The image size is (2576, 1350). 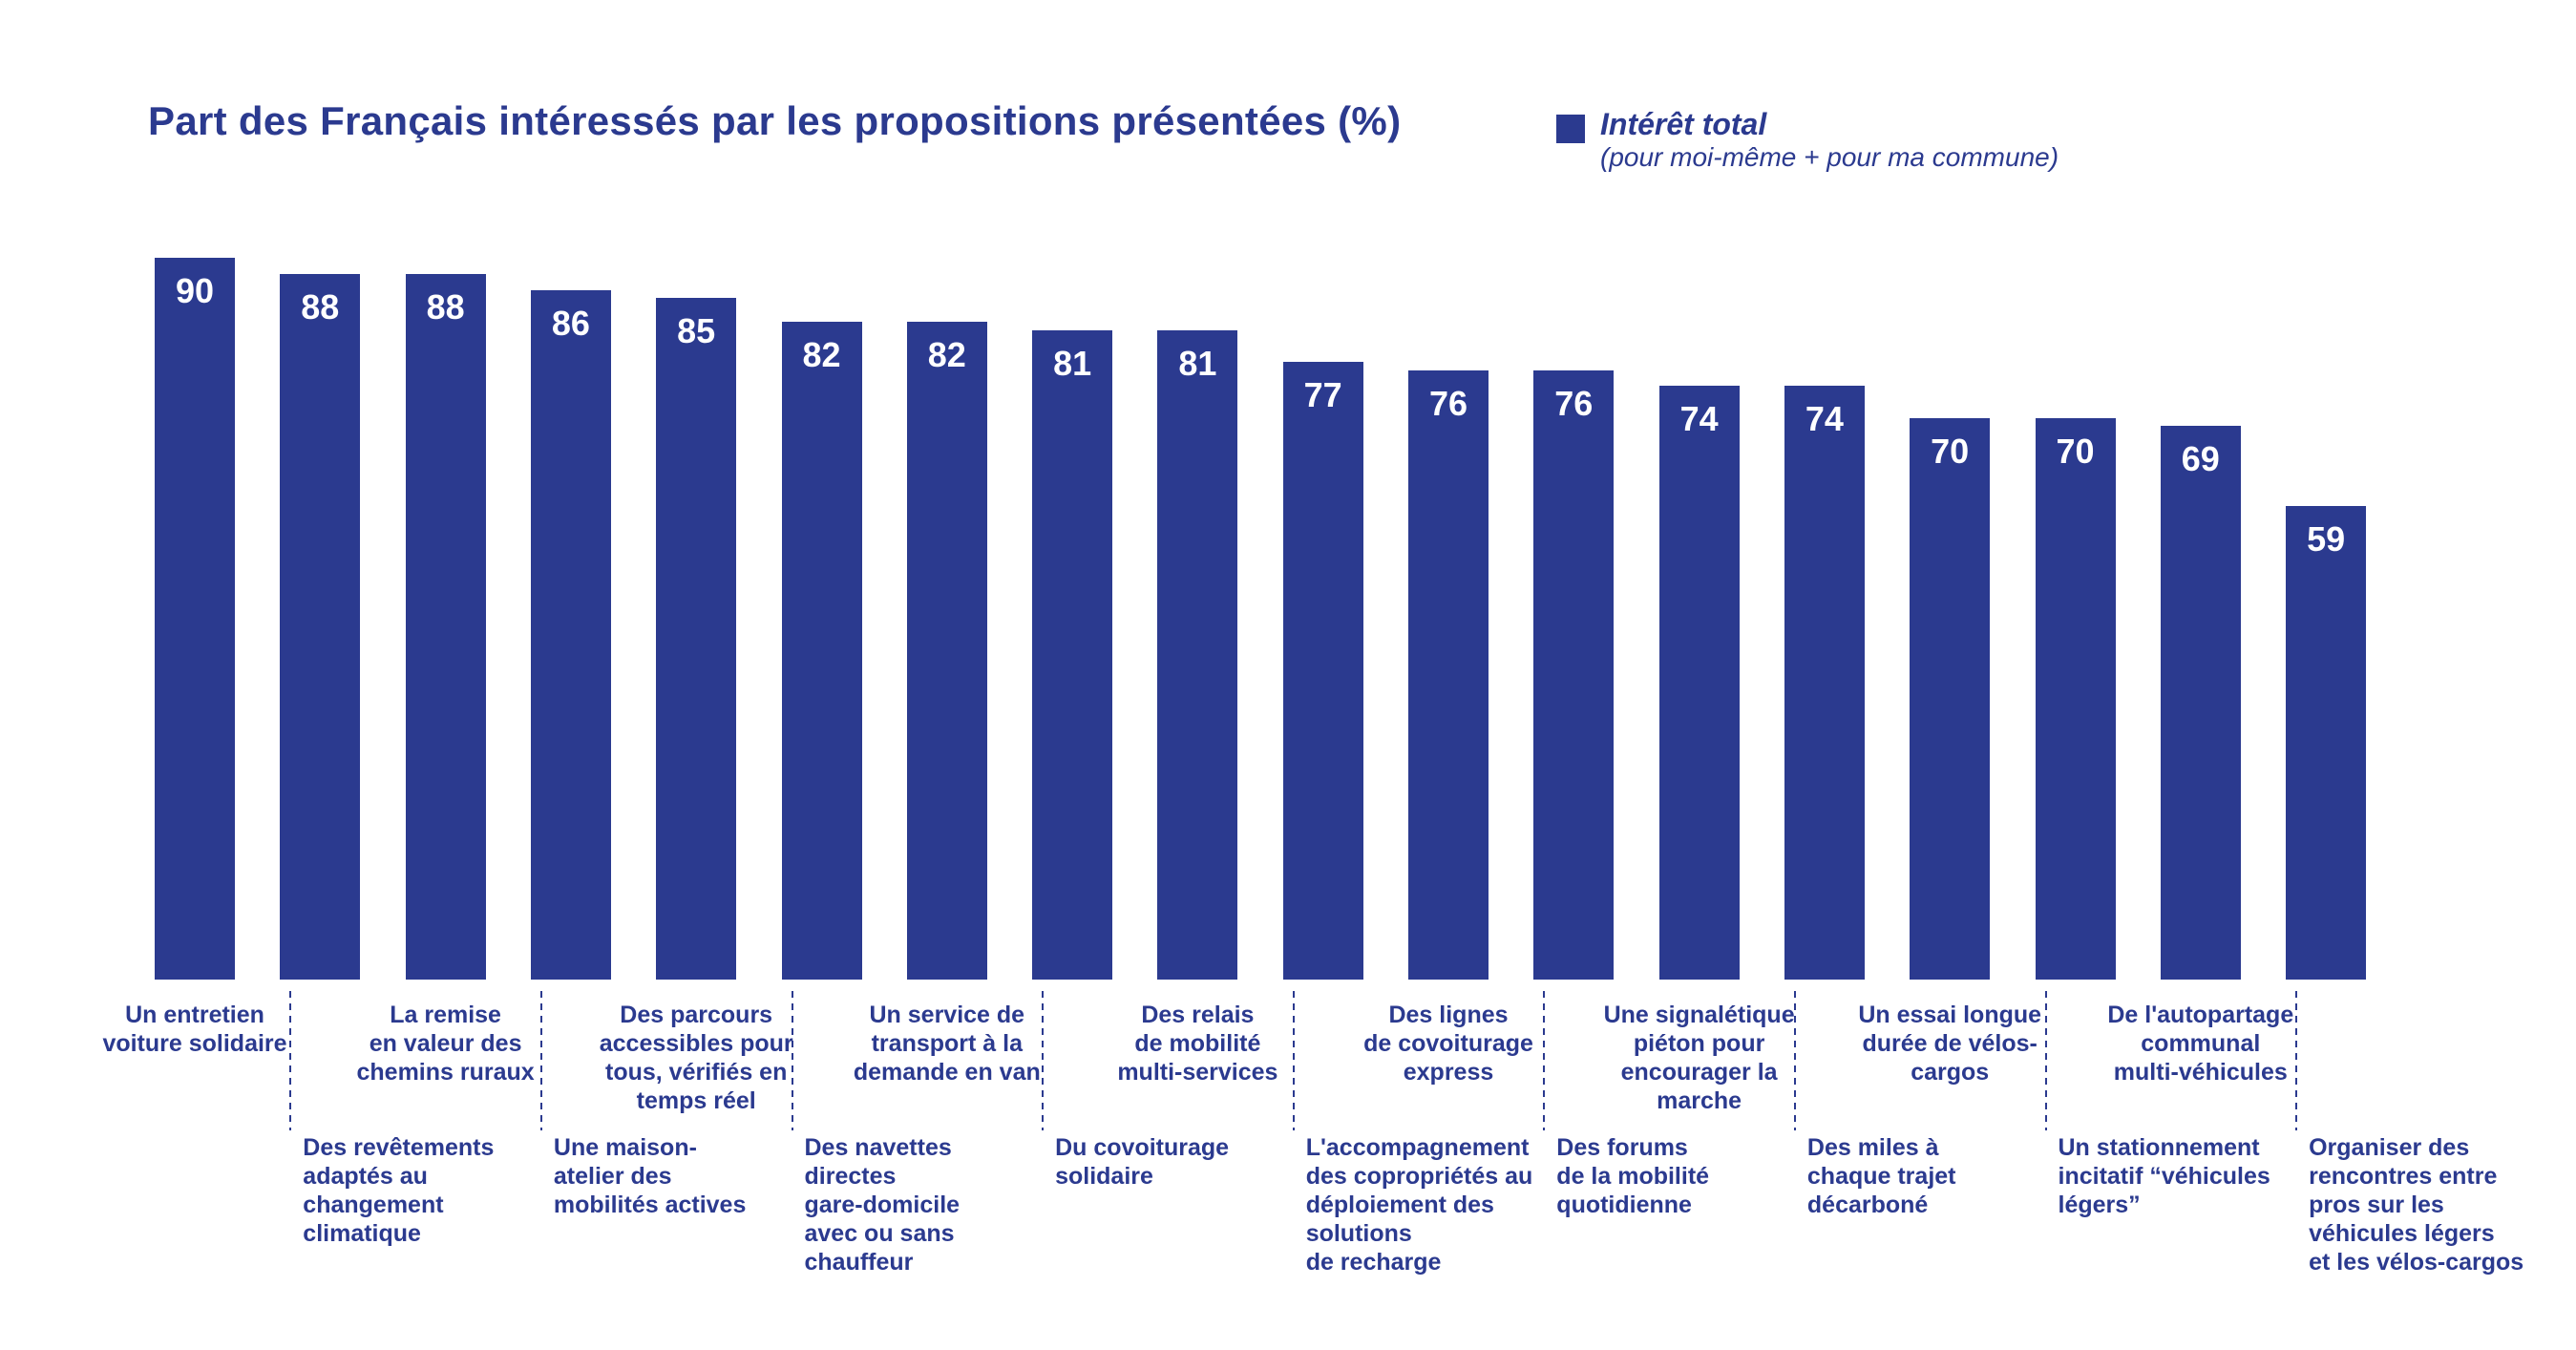 I want to click on bar-value-label: 59, so click(x=2326, y=539).